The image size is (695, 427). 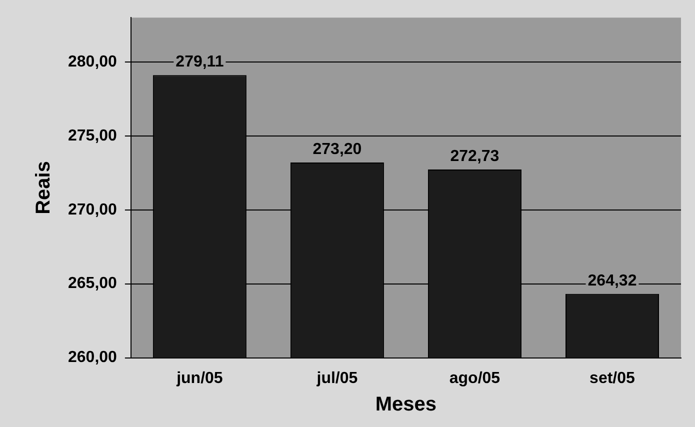 I want to click on x-tick-label: jun/05, so click(x=199, y=378).